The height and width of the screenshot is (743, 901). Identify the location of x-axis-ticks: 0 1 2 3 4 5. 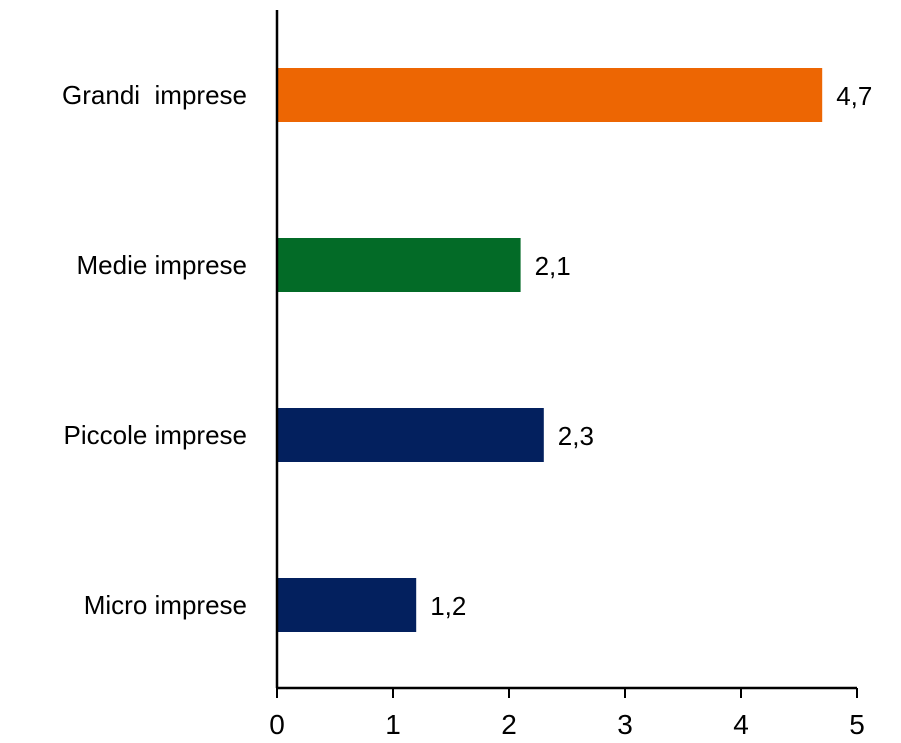
(567, 714).